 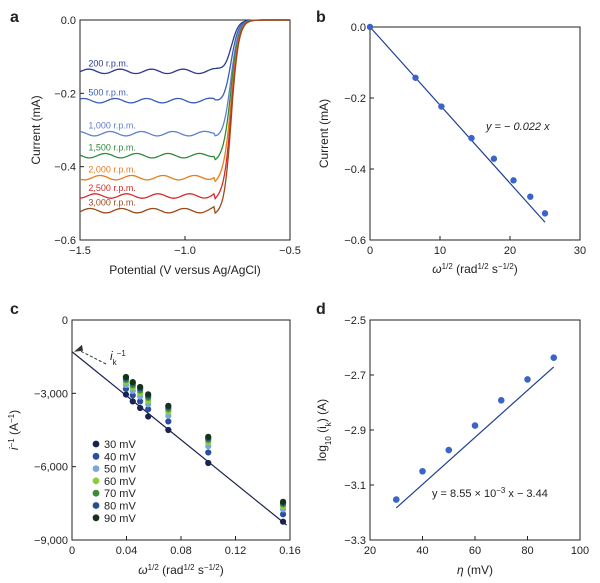 What do you see at coordinates (324, 133) in the screenshot?
I see `panel-b-ylabel: Current (mA)` at bounding box center [324, 133].